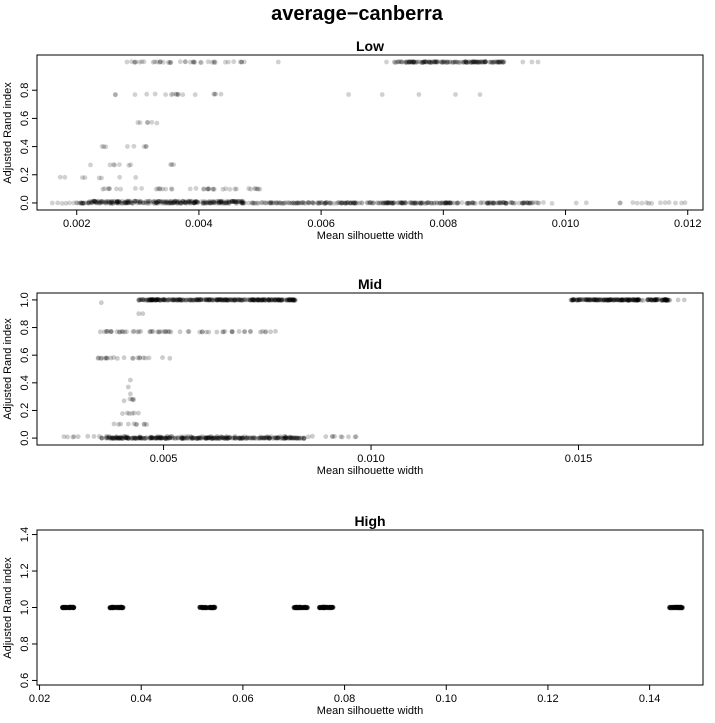 This screenshot has width=715, height=723. Describe the element at coordinates (579, 459) in the screenshot. I see `x-tick-label: 0.015` at that location.